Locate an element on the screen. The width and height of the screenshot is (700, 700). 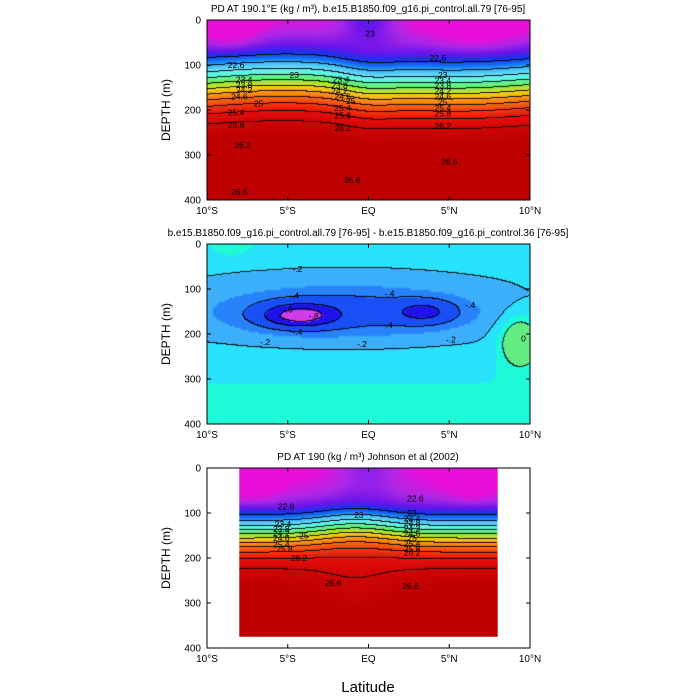
contour-label: -.8 is located at coordinates (314, 316).